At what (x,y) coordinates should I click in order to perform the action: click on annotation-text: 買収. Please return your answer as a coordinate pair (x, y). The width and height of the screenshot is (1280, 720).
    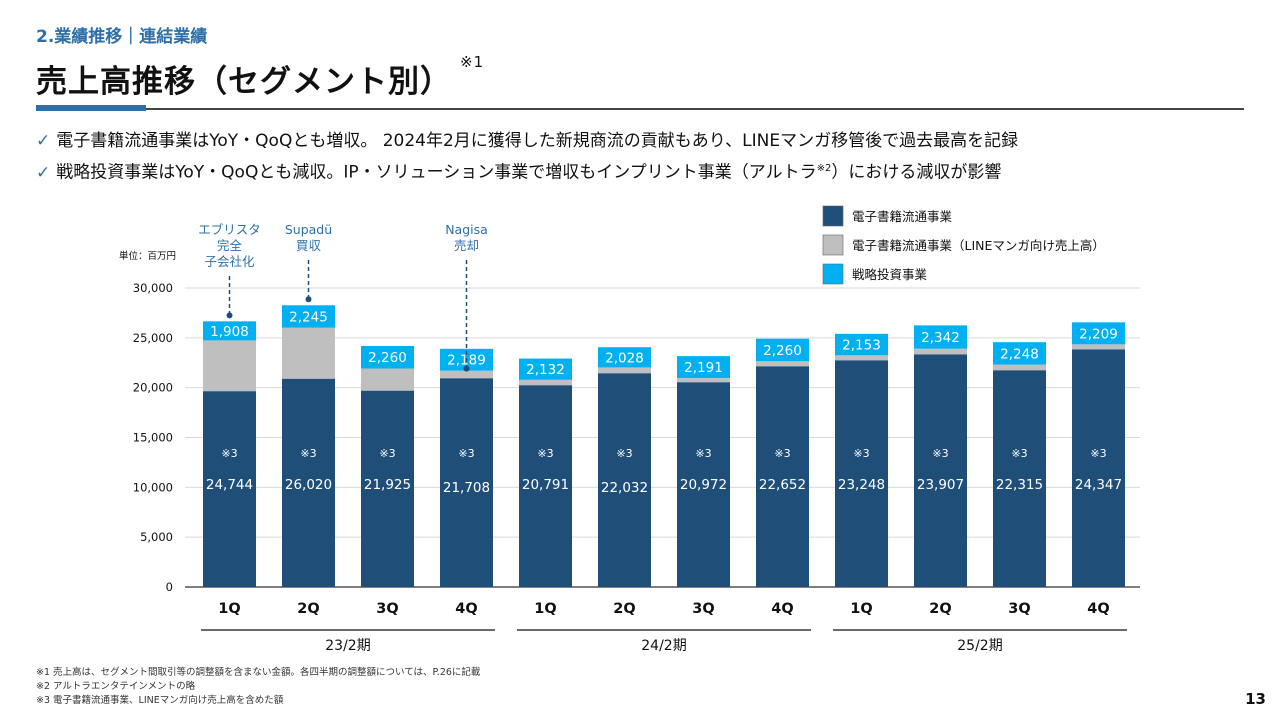
    Looking at the image, I should click on (309, 245).